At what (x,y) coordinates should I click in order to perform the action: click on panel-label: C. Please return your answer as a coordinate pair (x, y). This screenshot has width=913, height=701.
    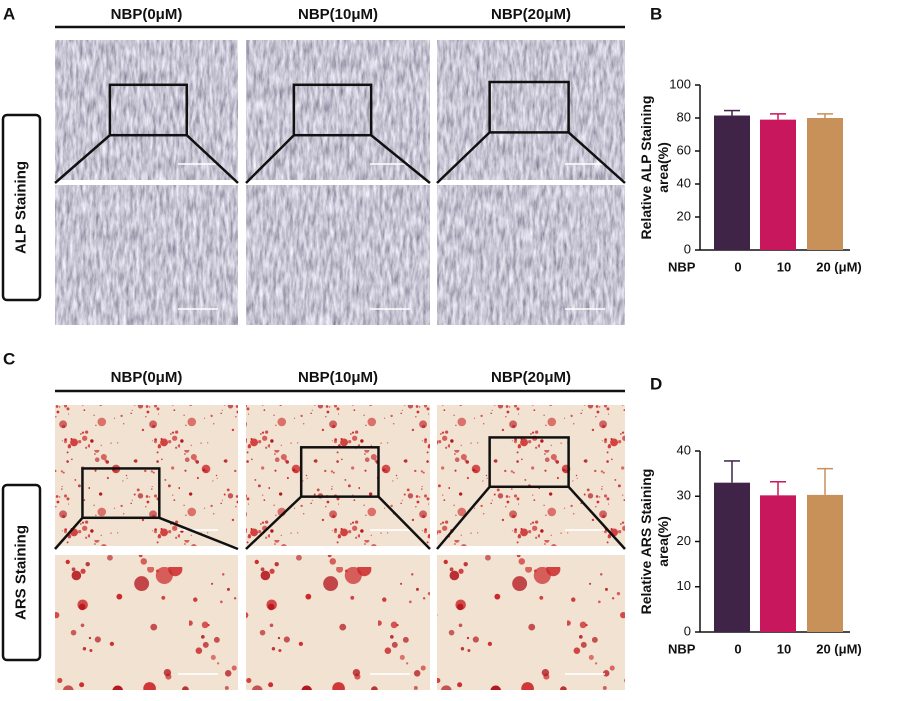
    Looking at the image, I should click on (9, 358).